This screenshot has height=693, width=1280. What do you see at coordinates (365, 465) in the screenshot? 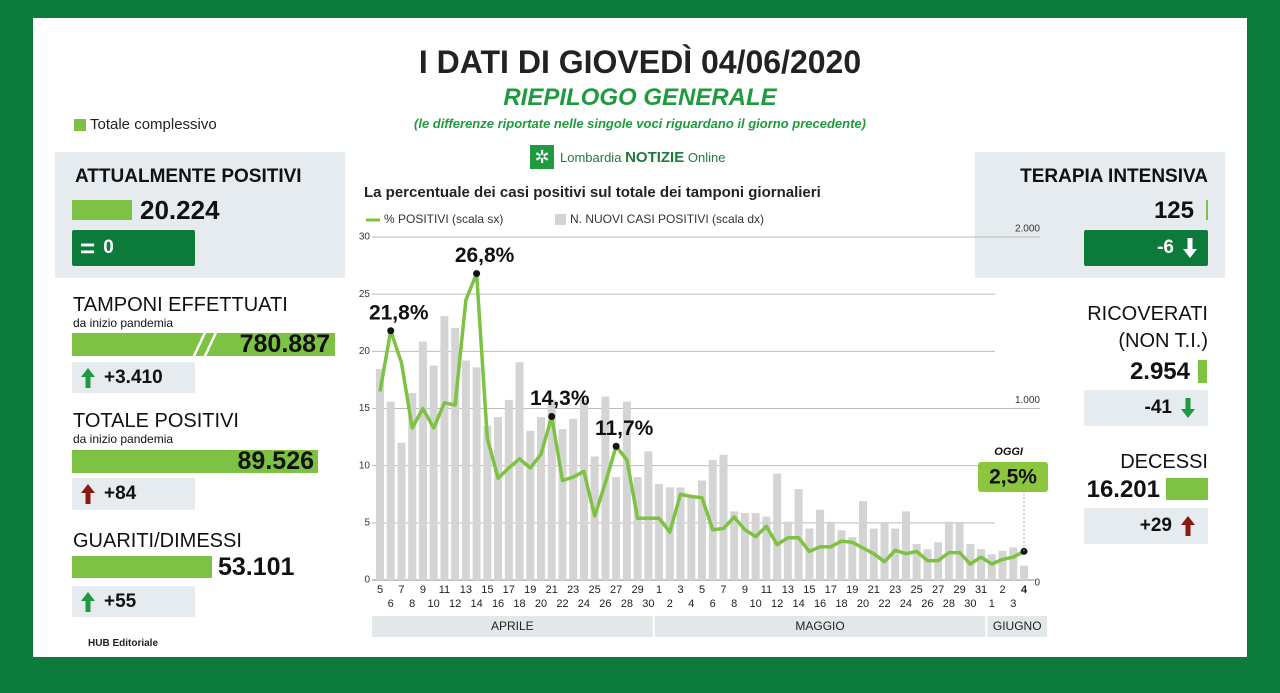
I see `y-tick-label: 10` at bounding box center [365, 465].